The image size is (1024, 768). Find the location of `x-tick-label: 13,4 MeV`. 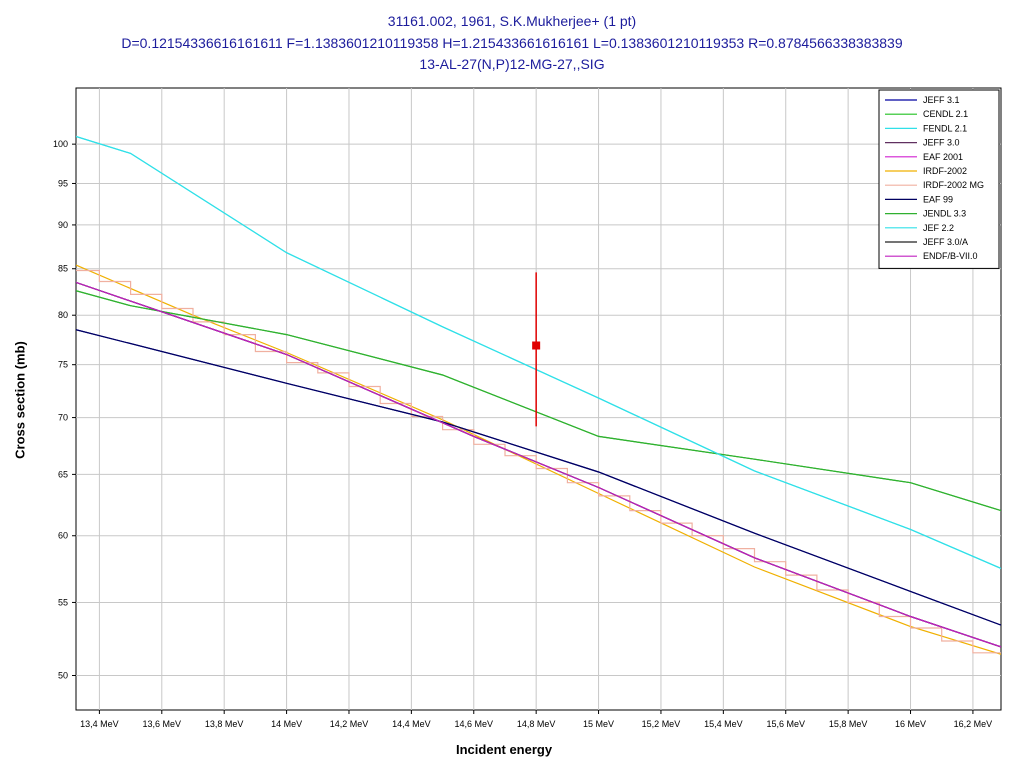

x-tick-label: 13,4 MeV is located at coordinates (99, 724).